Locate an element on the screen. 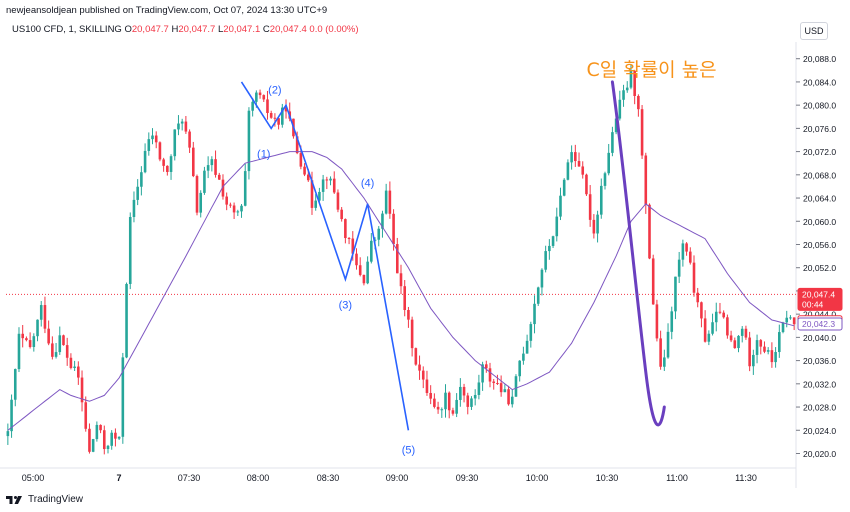  price-tag-label: 20,047.4 is located at coordinates (818, 294).